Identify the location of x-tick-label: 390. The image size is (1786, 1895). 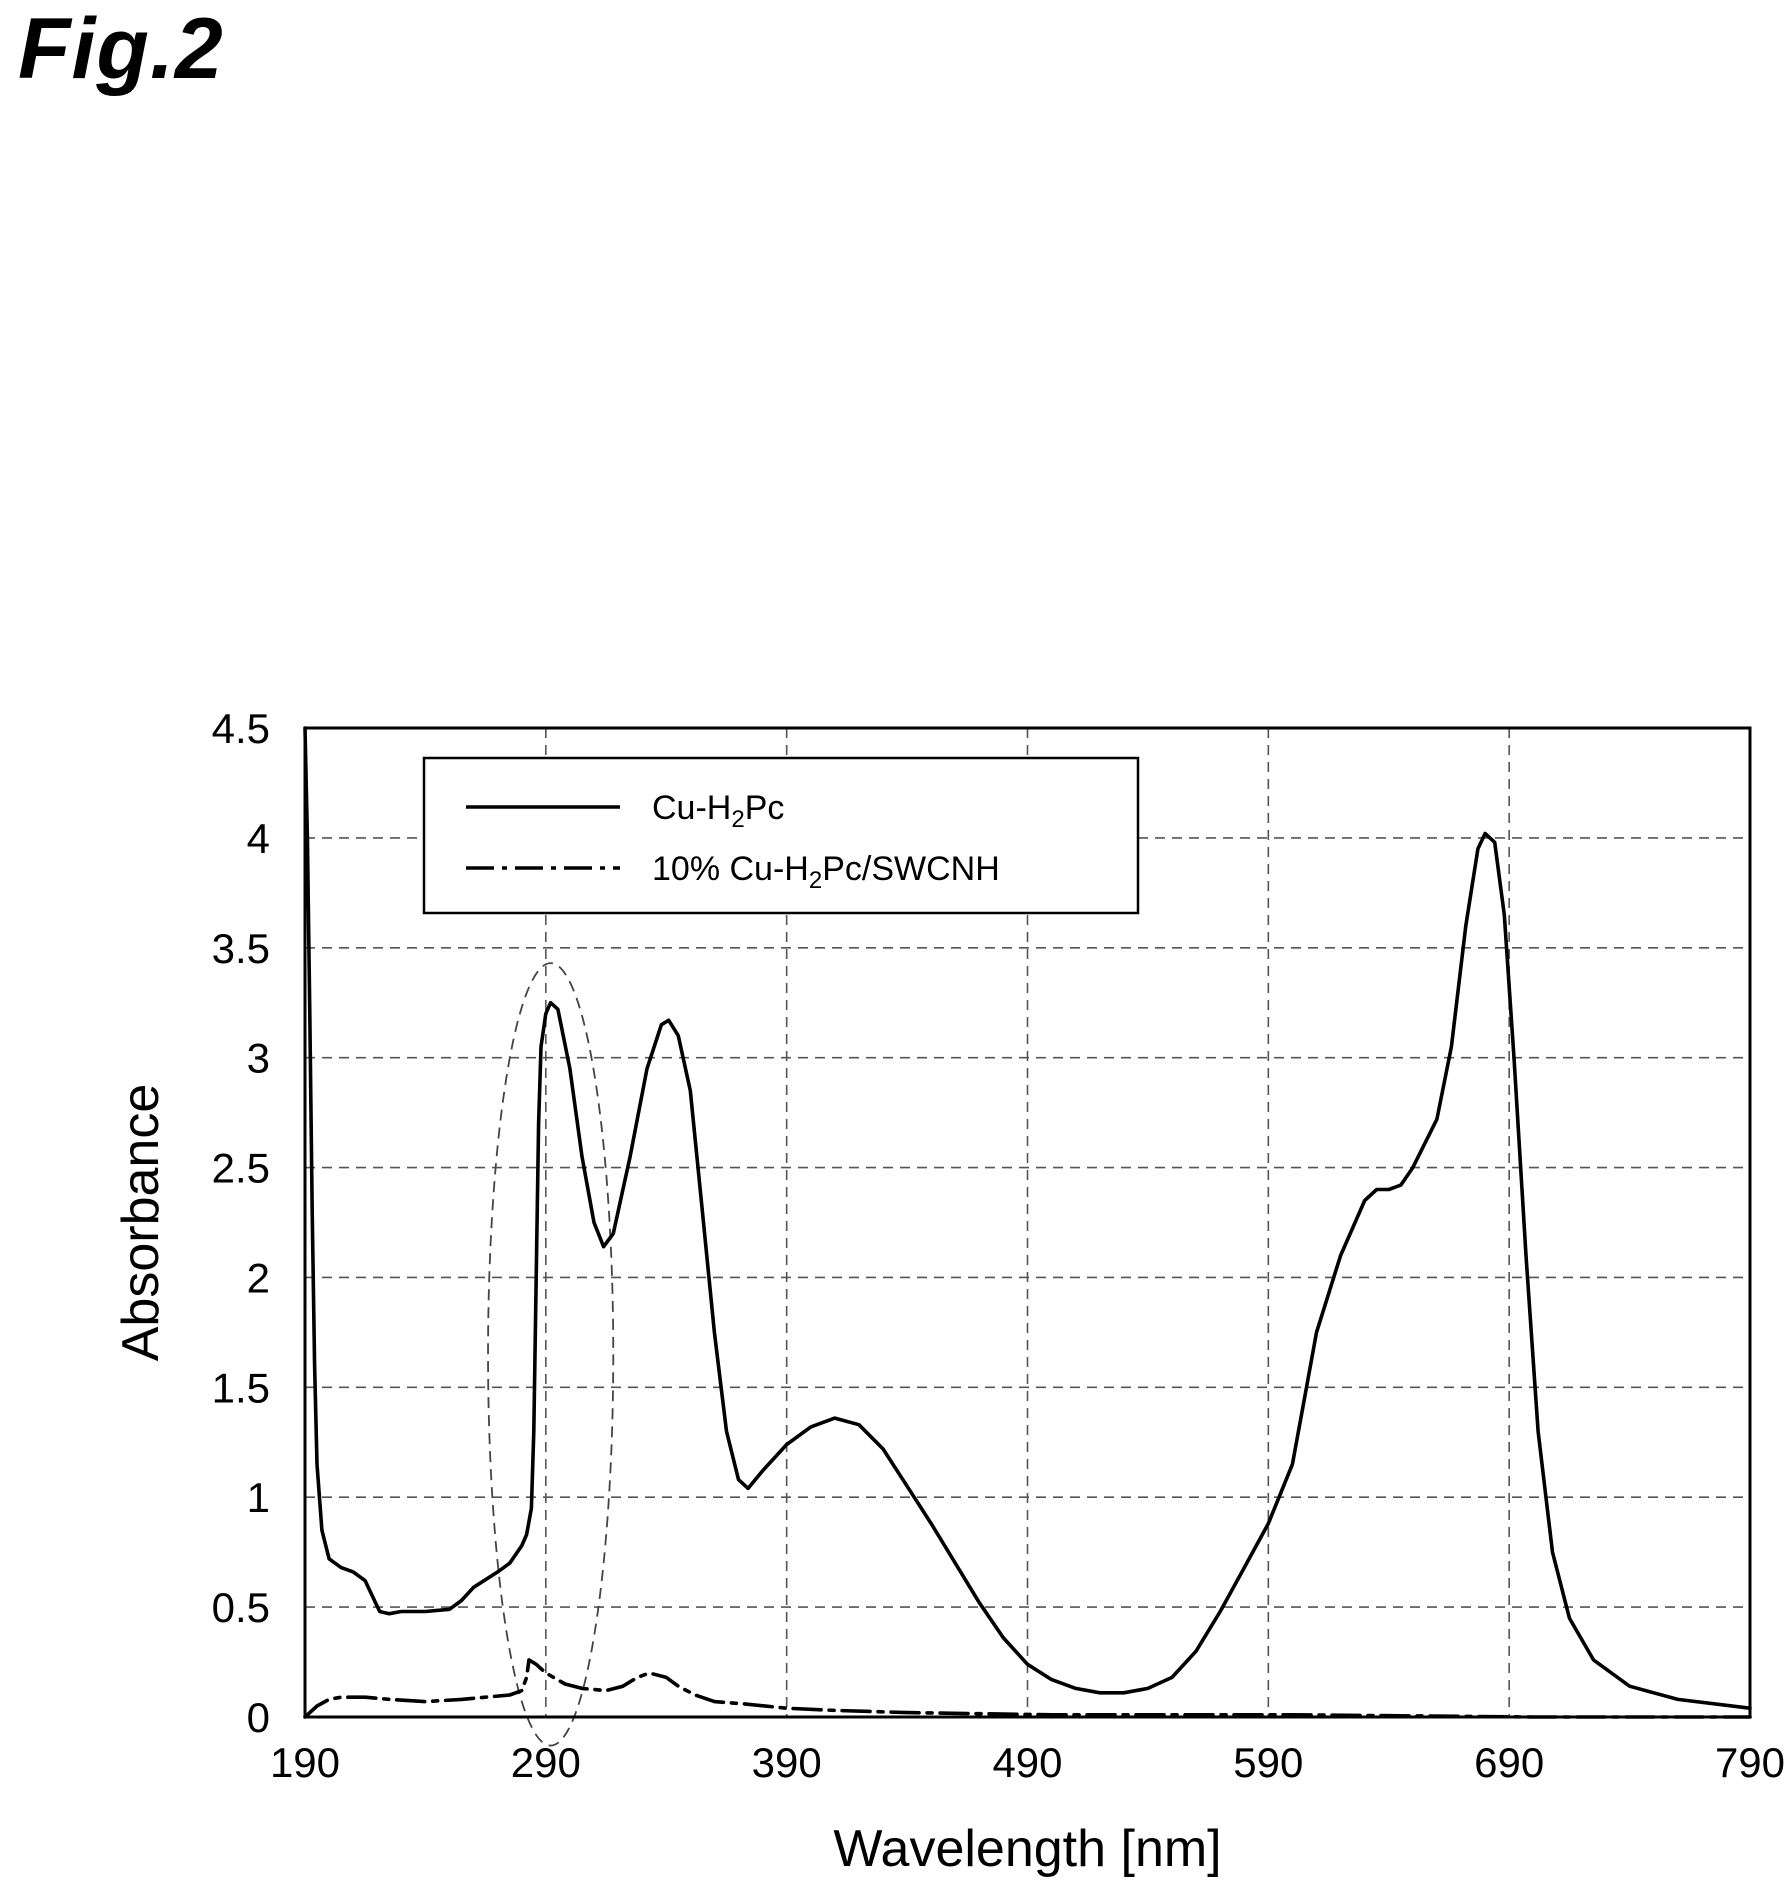
(787, 1762).